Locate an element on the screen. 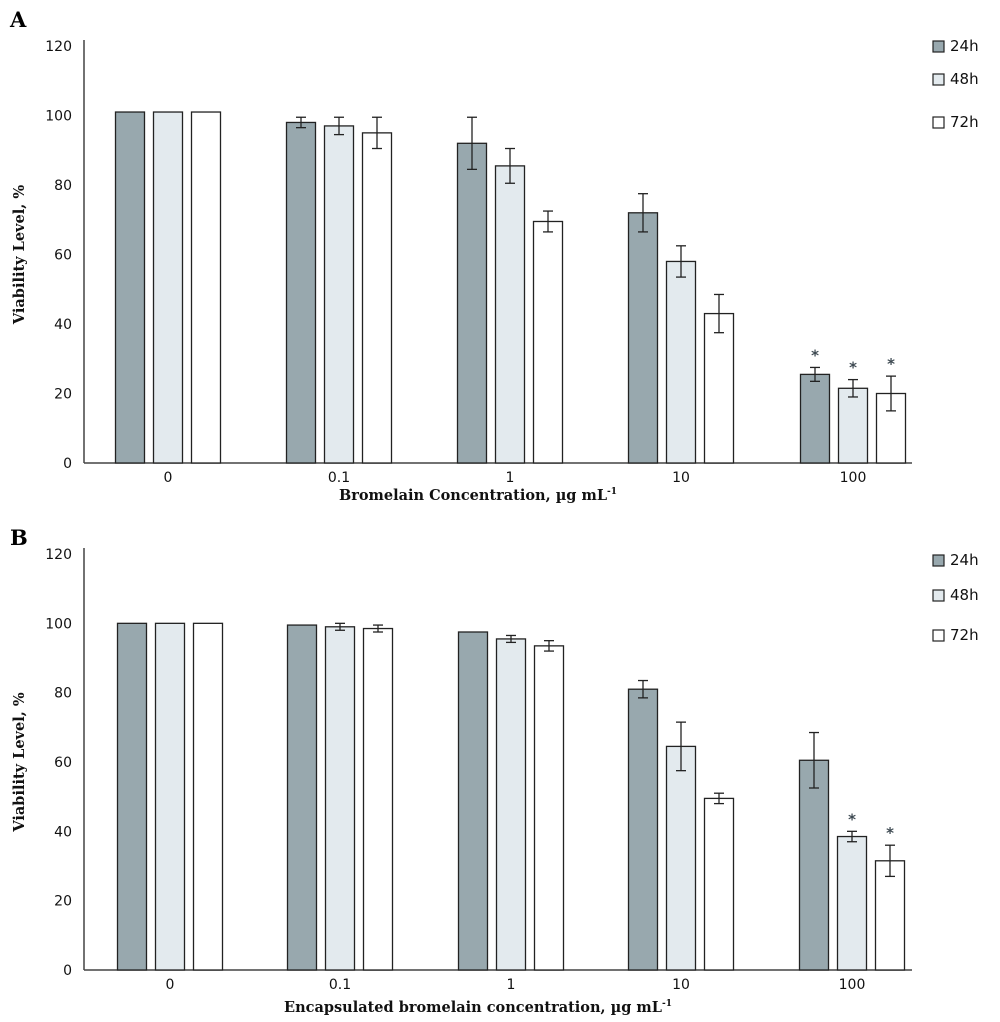 The height and width of the screenshot is (1022, 1000). panel-b-bar-48h-0.1 is located at coordinates (340, 798).